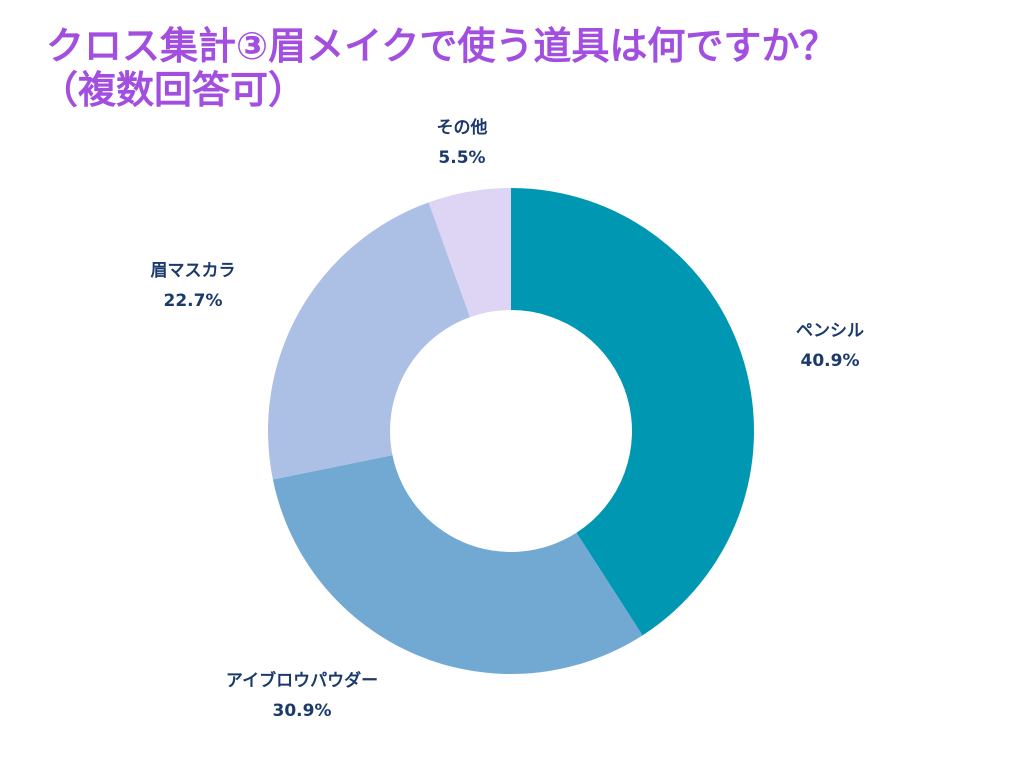  What do you see at coordinates (302, 680) in the screenshot?
I see `slice-category-label-2: アイブロウパウダー` at bounding box center [302, 680].